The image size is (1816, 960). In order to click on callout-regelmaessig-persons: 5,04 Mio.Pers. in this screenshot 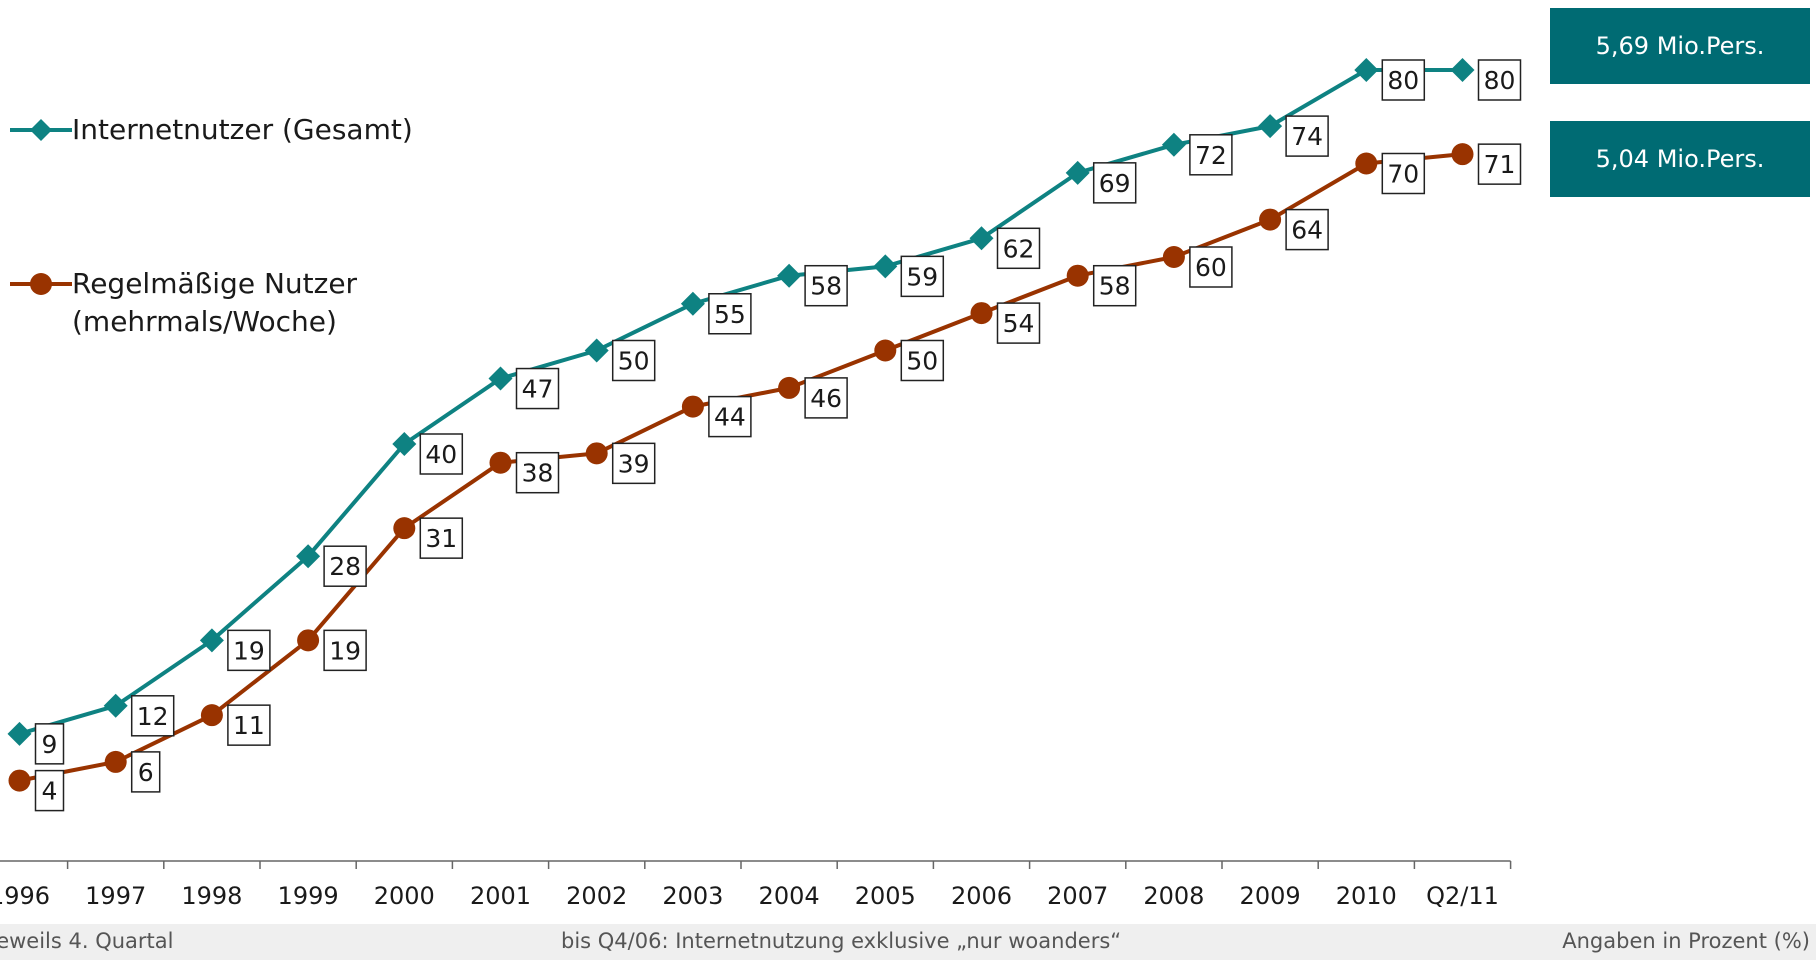, I will do `click(1680, 159)`.